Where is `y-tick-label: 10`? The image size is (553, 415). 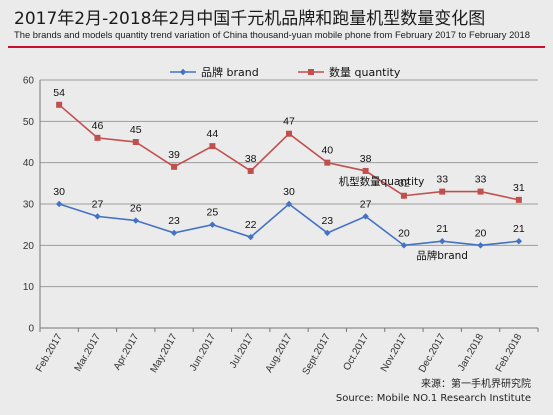 y-tick-label: 10 is located at coordinates (29, 287).